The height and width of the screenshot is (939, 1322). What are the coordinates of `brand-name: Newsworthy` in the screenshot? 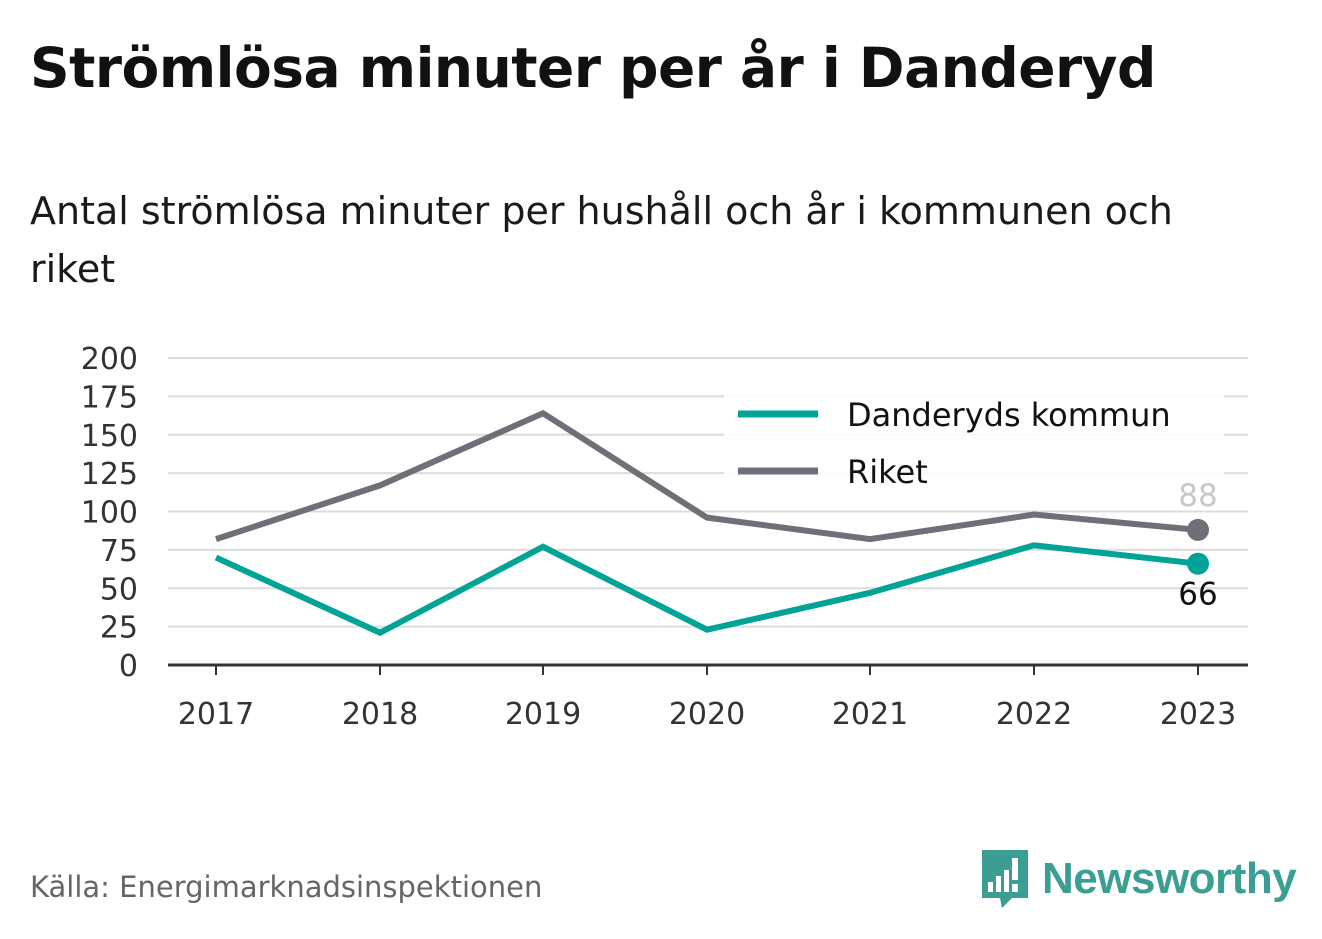 It's located at (1169, 878).